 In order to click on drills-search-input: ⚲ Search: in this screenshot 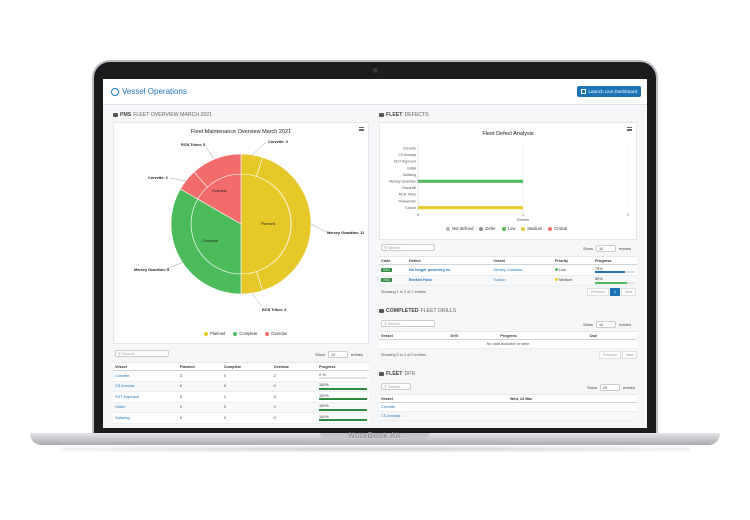, I will do `click(408, 323)`.